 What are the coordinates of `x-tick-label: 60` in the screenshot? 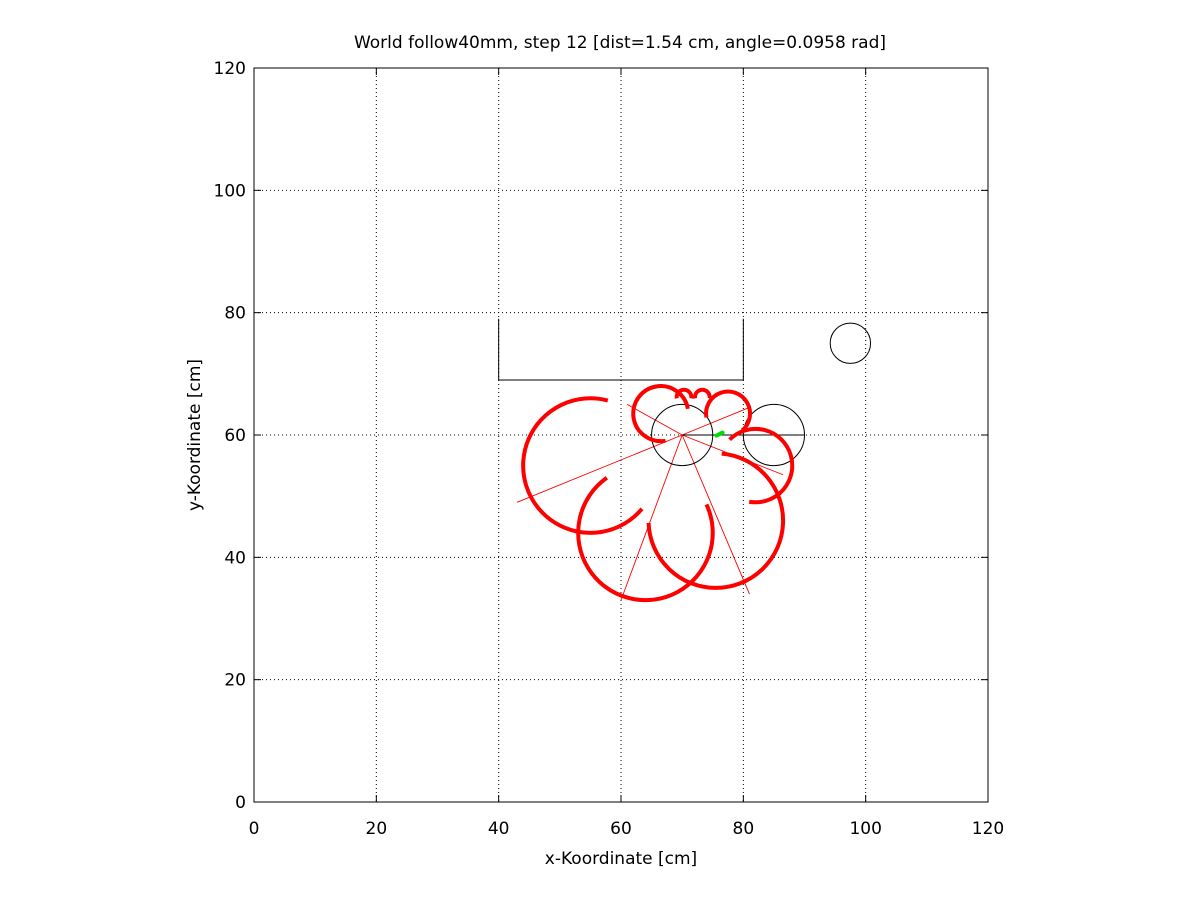 It's located at (621, 829).